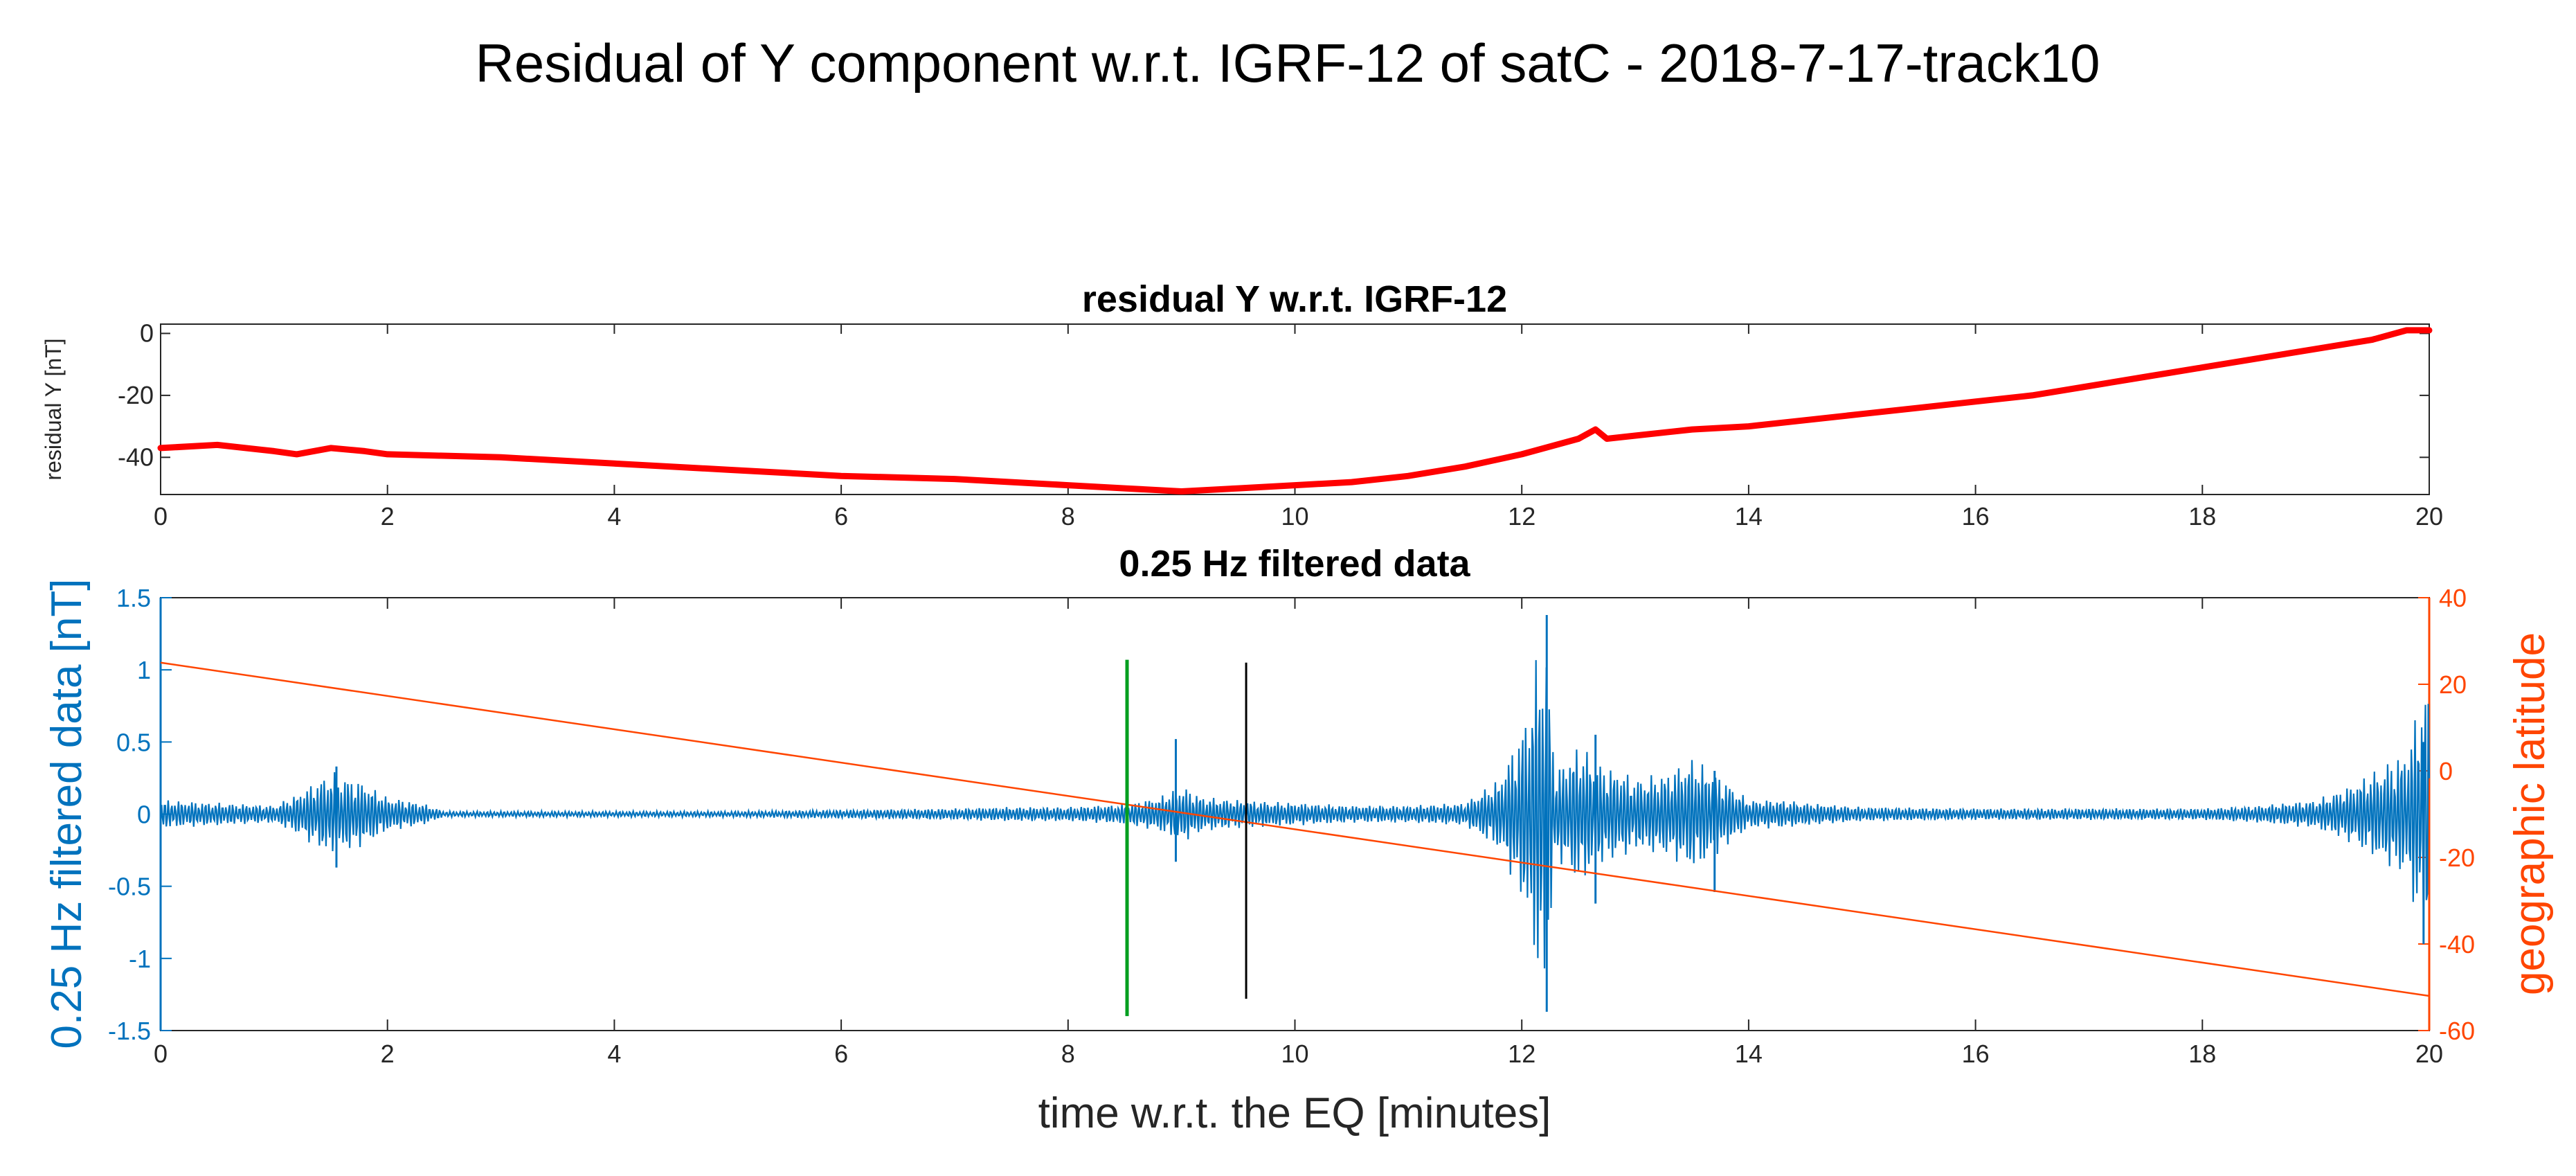  What do you see at coordinates (1294, 299) in the screenshot?
I see `residual-plot-title: residual Y w.r.t. IGRF-12` at bounding box center [1294, 299].